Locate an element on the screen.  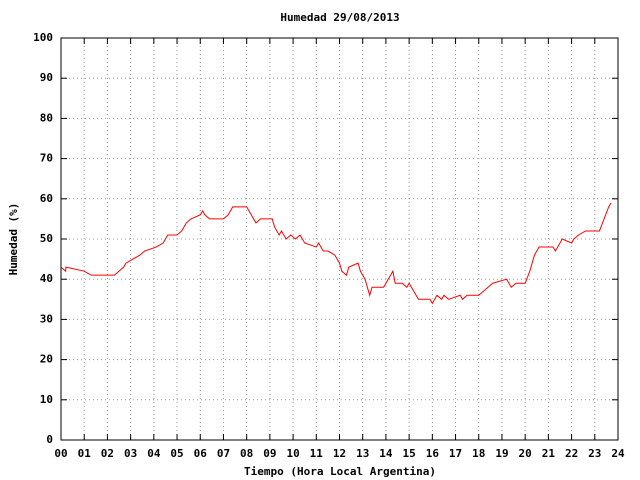
y-tick-label: 90 is located at coordinates (46, 77).